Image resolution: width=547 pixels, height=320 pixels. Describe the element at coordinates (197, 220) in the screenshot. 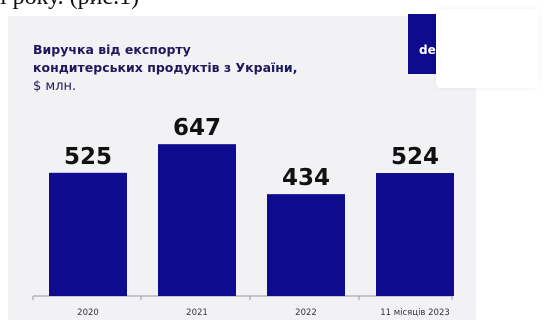

I see `bar-2021` at that location.